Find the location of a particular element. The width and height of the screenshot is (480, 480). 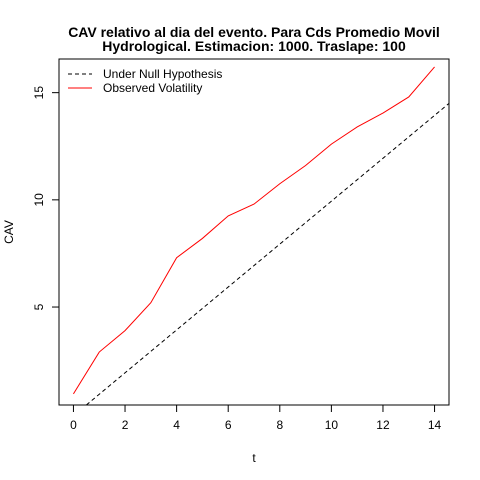

x-tick-label: 6 is located at coordinates (228, 425).